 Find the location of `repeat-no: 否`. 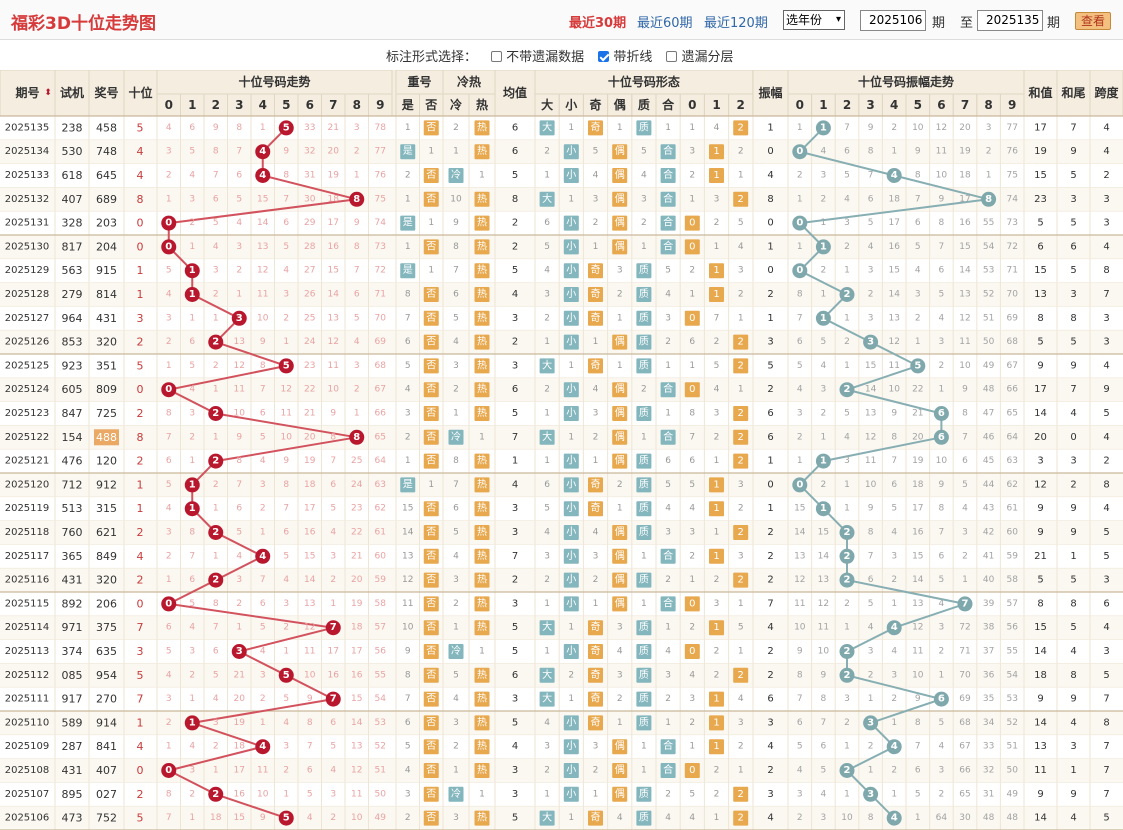

repeat-no: 否 is located at coordinates (431, 699).